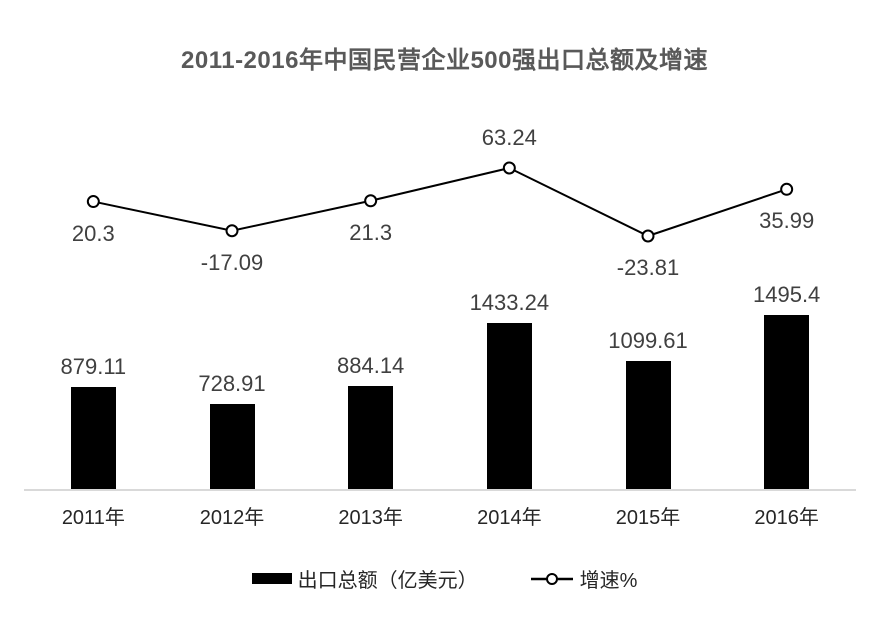  What do you see at coordinates (232, 518) in the screenshot?
I see `x-axis-tick-label: 2012年` at bounding box center [232, 518].